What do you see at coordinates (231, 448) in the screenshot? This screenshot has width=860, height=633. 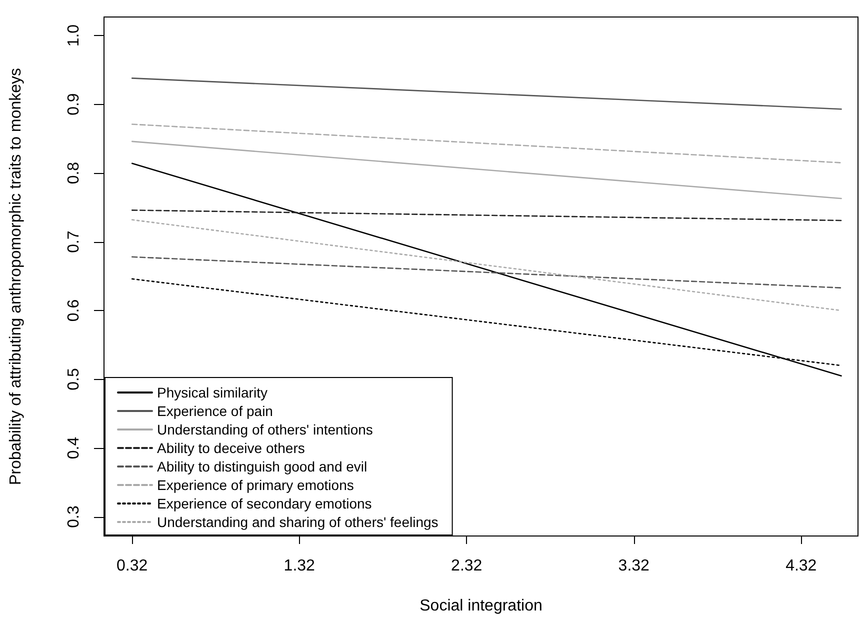 I see `legend-label: Ability to deceive others` at bounding box center [231, 448].